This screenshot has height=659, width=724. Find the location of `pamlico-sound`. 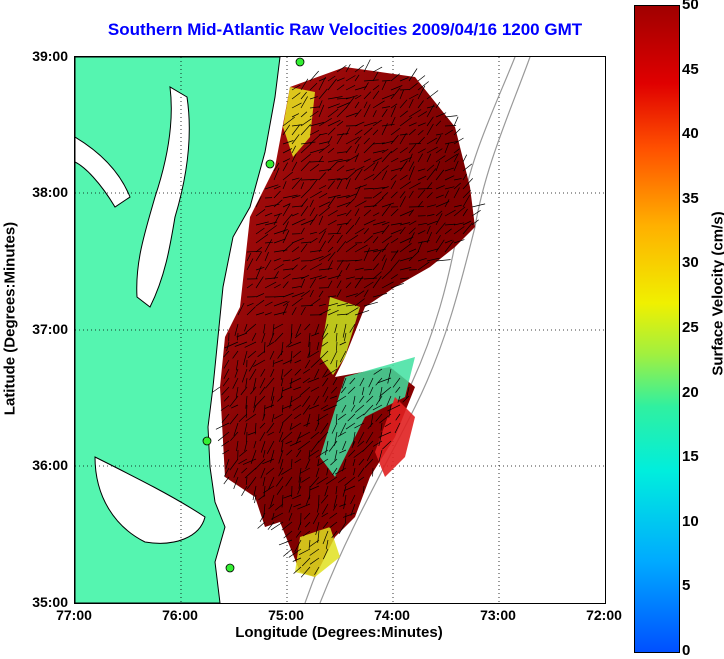

pamlico-sound is located at coordinates (150, 500).